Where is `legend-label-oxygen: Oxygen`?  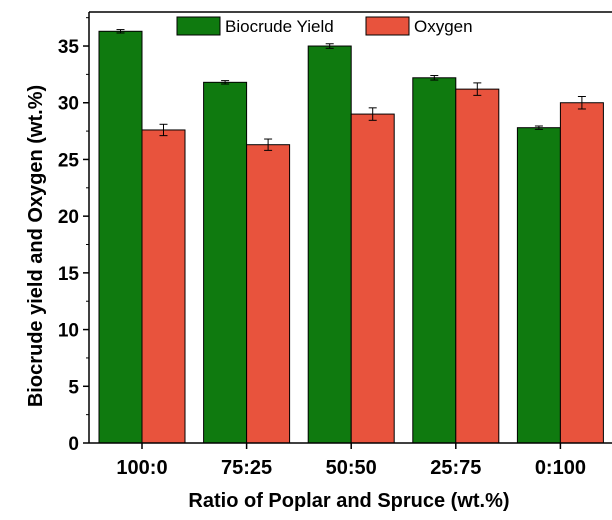 legend-label-oxygen: Oxygen is located at coordinates (443, 26).